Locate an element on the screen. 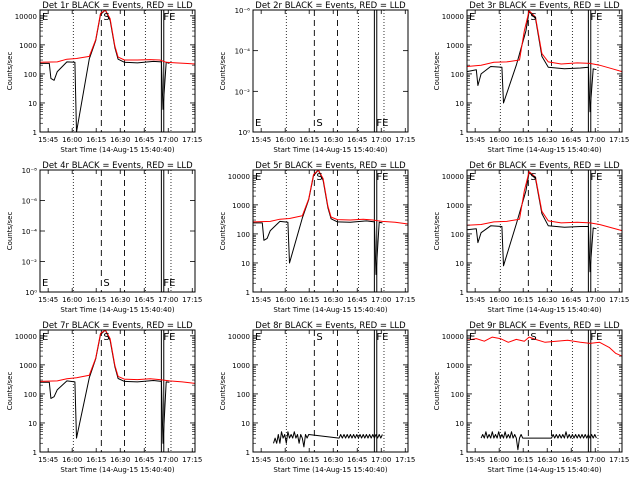  panel-title: Det 2r BLACK = Events, RED = LLD is located at coordinates (330, 6).